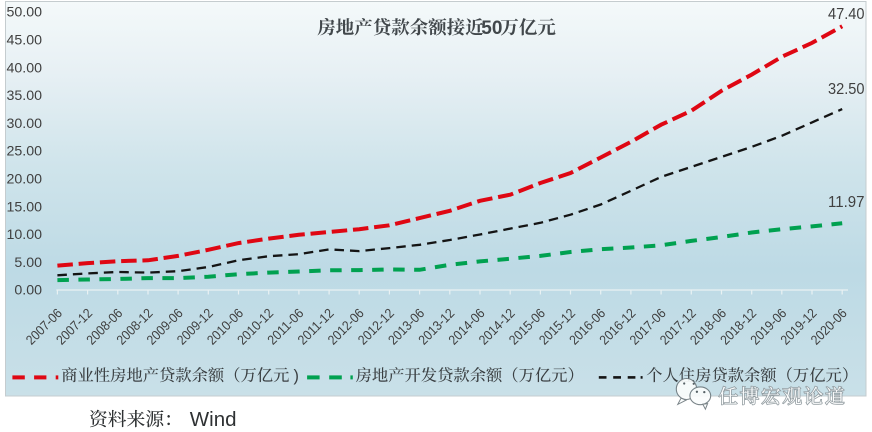 This screenshot has width=872, height=432. What do you see at coordinates (846, 202) in the screenshot?
I see `svg-text: 11.97` at bounding box center [846, 202].